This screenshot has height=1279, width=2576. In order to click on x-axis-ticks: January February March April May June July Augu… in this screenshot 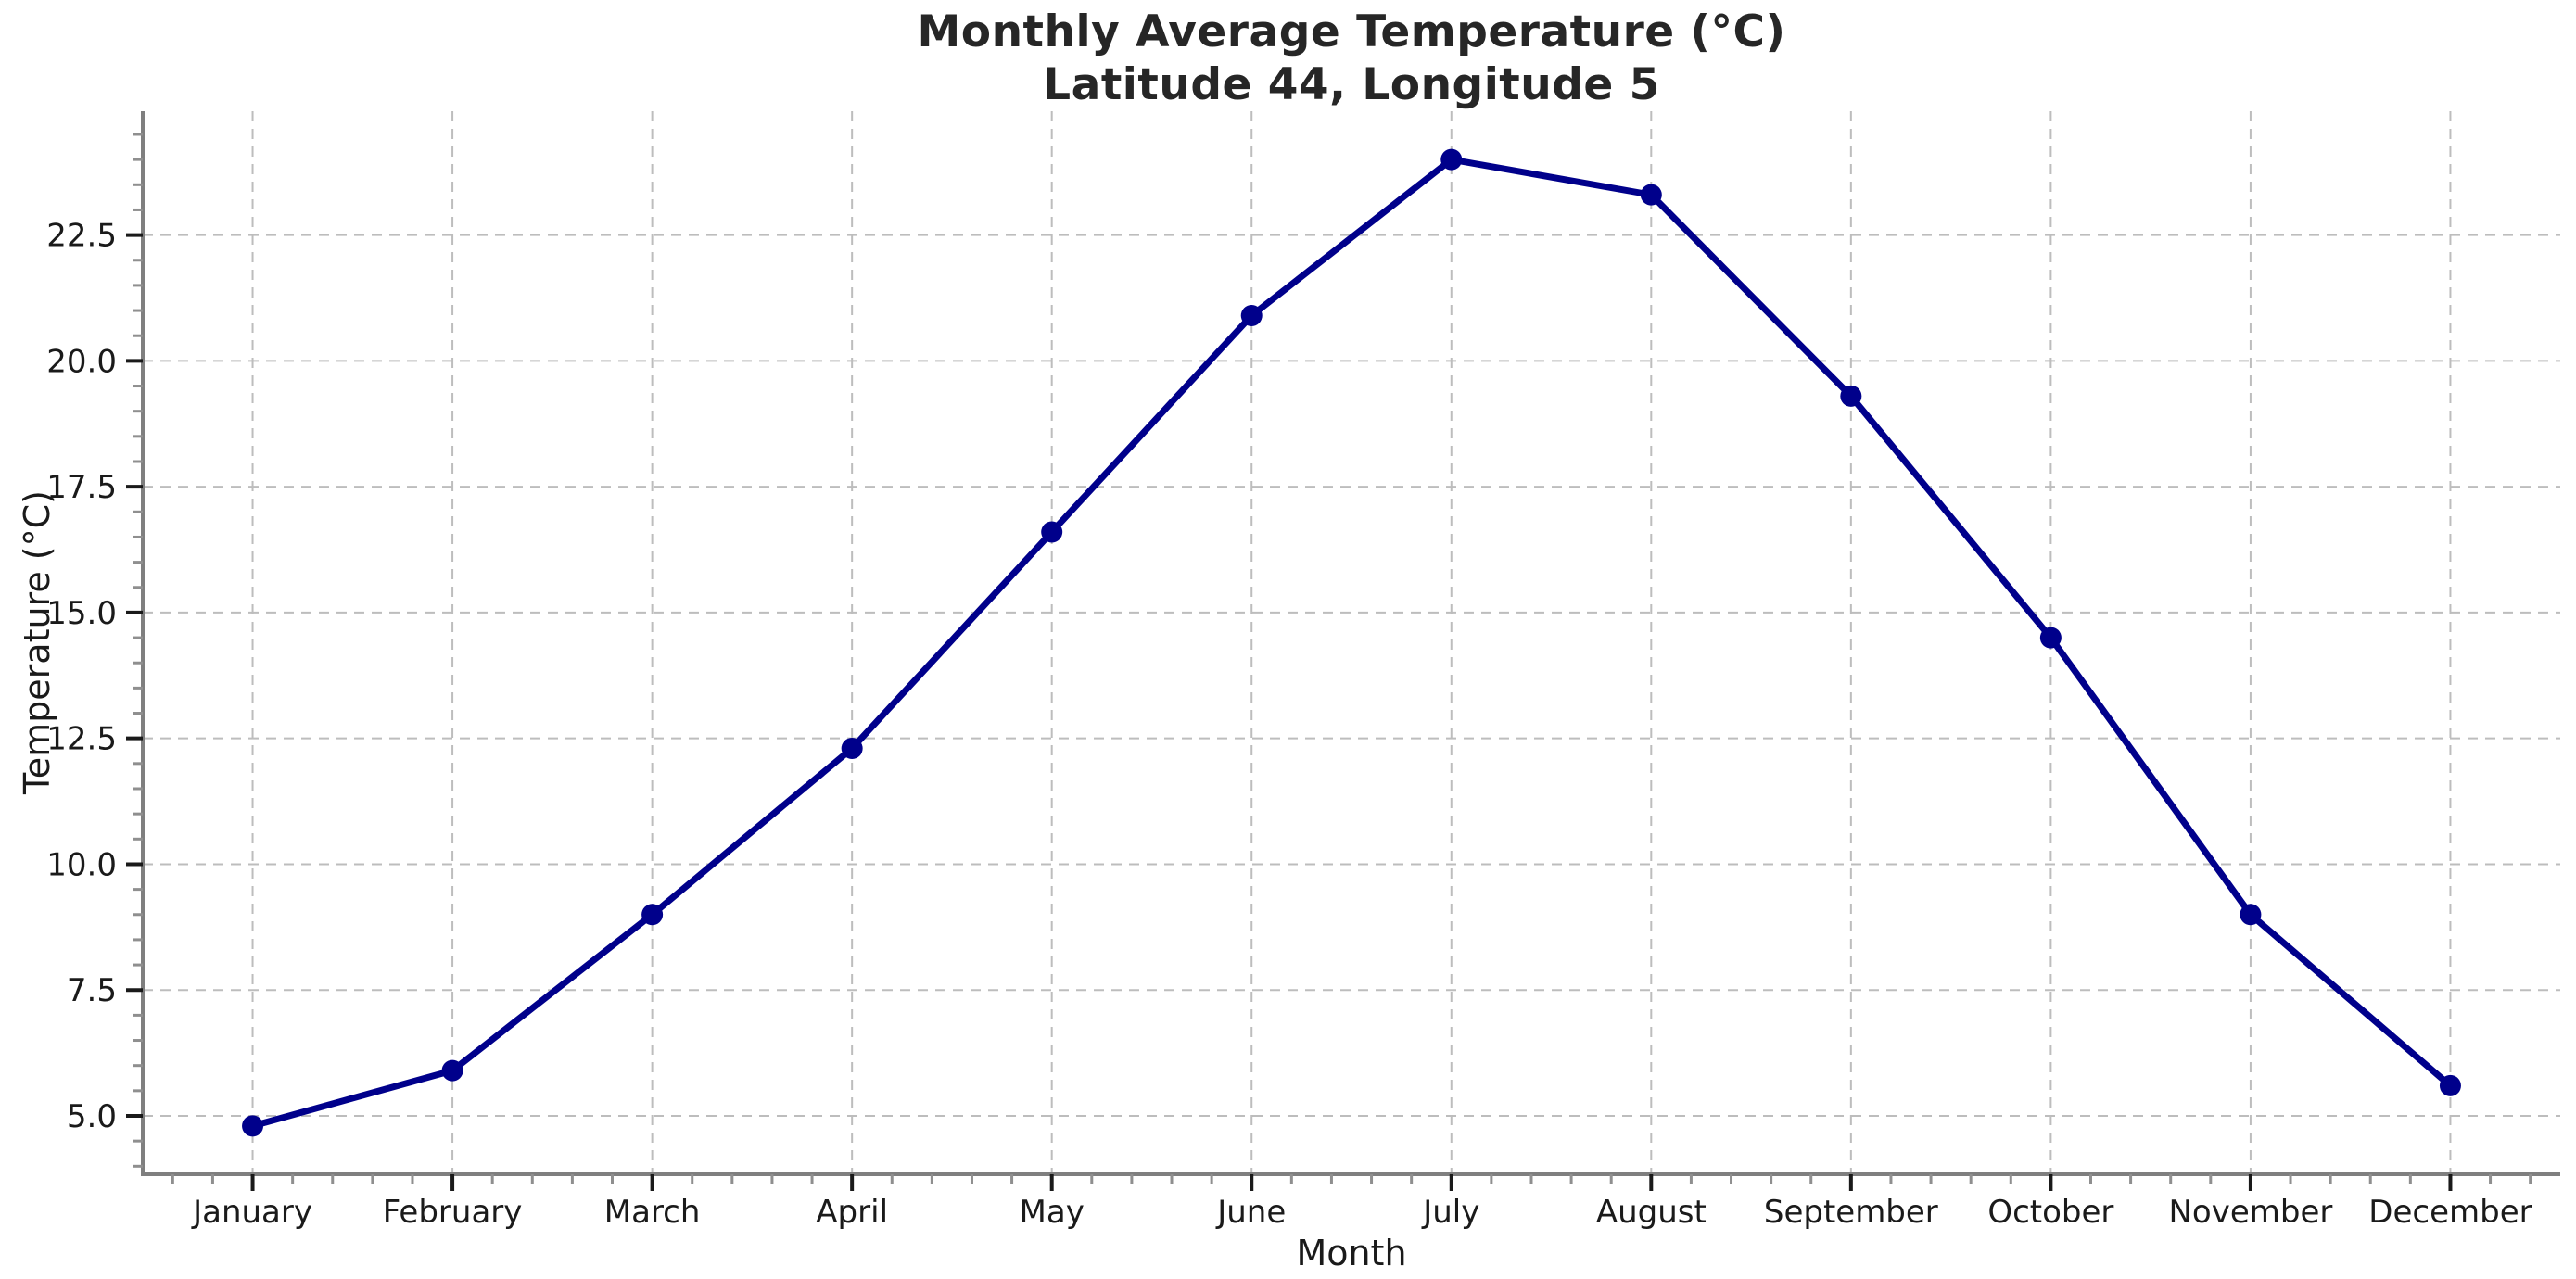, I will do `click(1361, 1202)`.